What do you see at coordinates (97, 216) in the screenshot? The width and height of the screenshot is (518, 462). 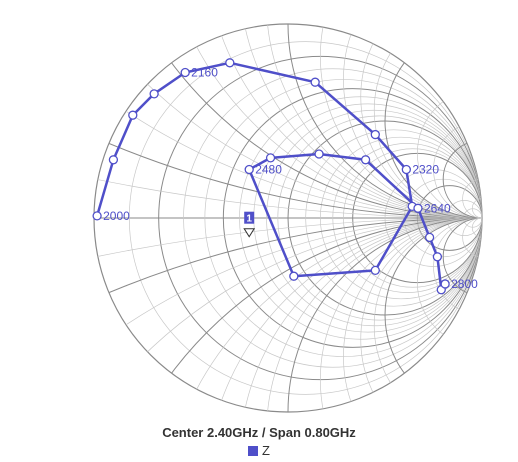 I see `data-point-2000` at bounding box center [97, 216].